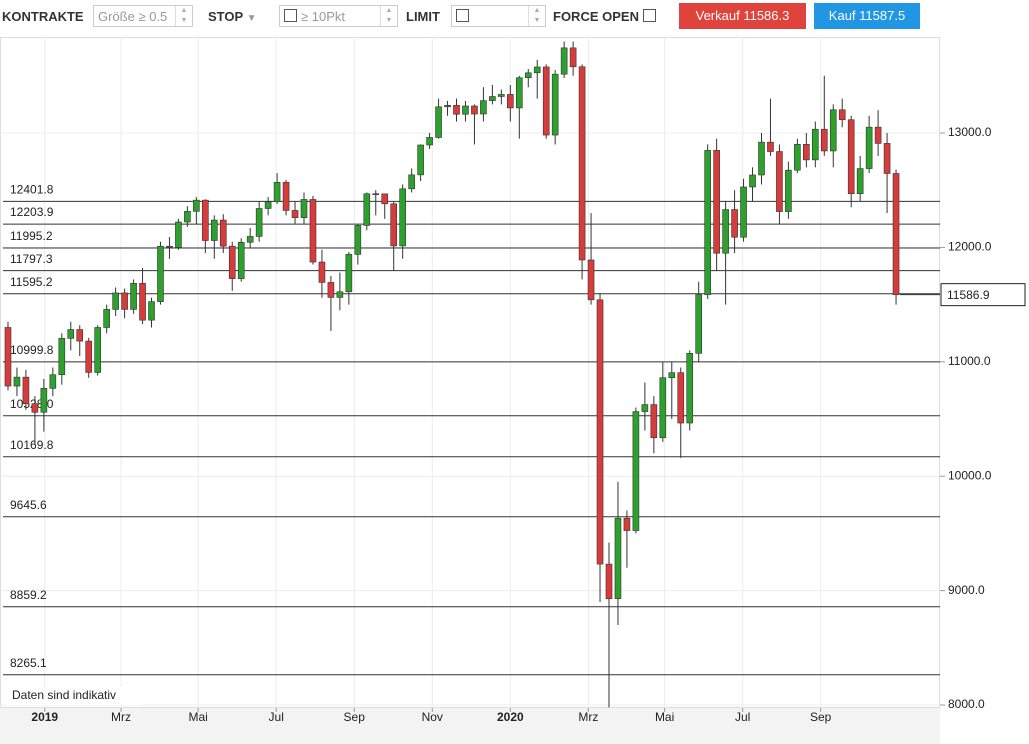 The image size is (1029, 744). What do you see at coordinates (32, 445) in the screenshot?
I see `level-label: 10169.8` at bounding box center [32, 445].